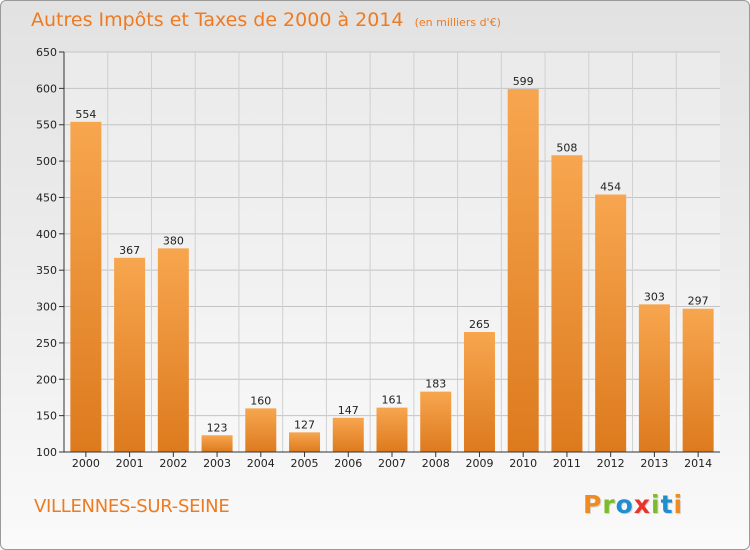  Describe the element at coordinates (698, 380) in the screenshot. I see `bar-2014` at that location.